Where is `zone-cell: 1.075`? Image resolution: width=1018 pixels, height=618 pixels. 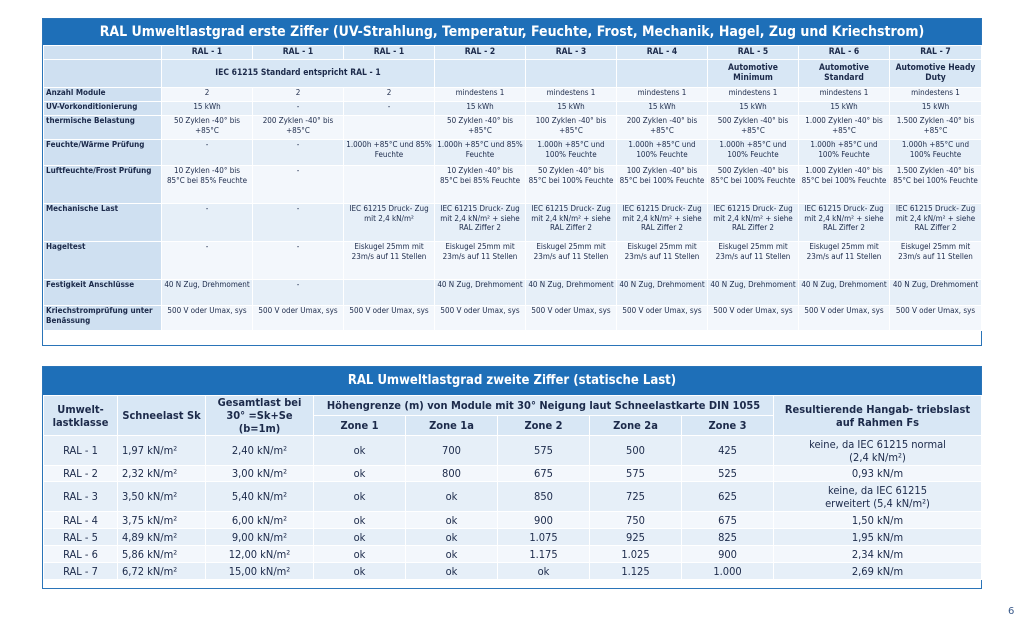
zone-cell: 1.075 is located at coordinates (543, 537).